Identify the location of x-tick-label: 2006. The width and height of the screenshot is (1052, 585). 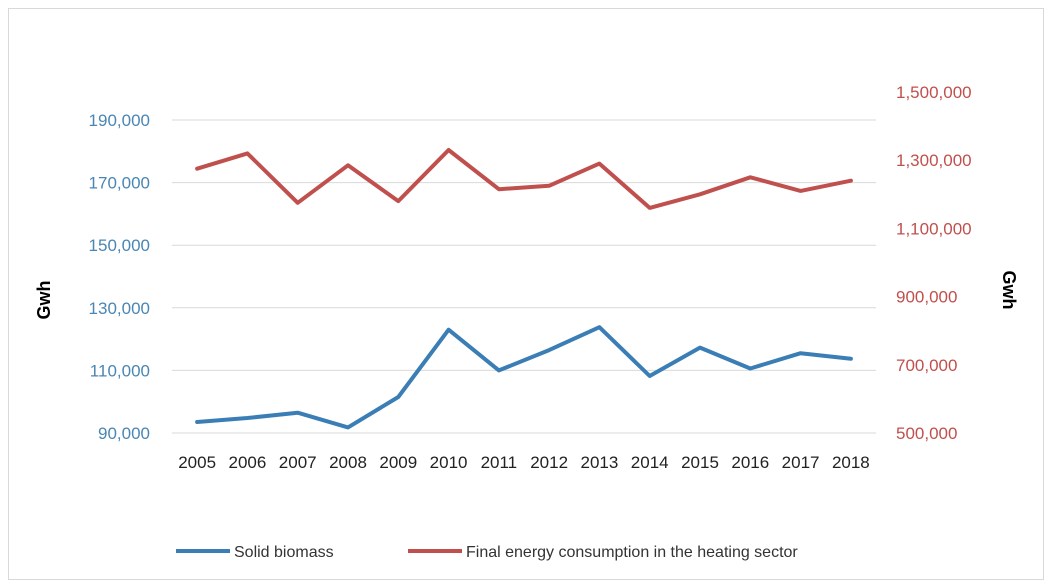
(248, 462).